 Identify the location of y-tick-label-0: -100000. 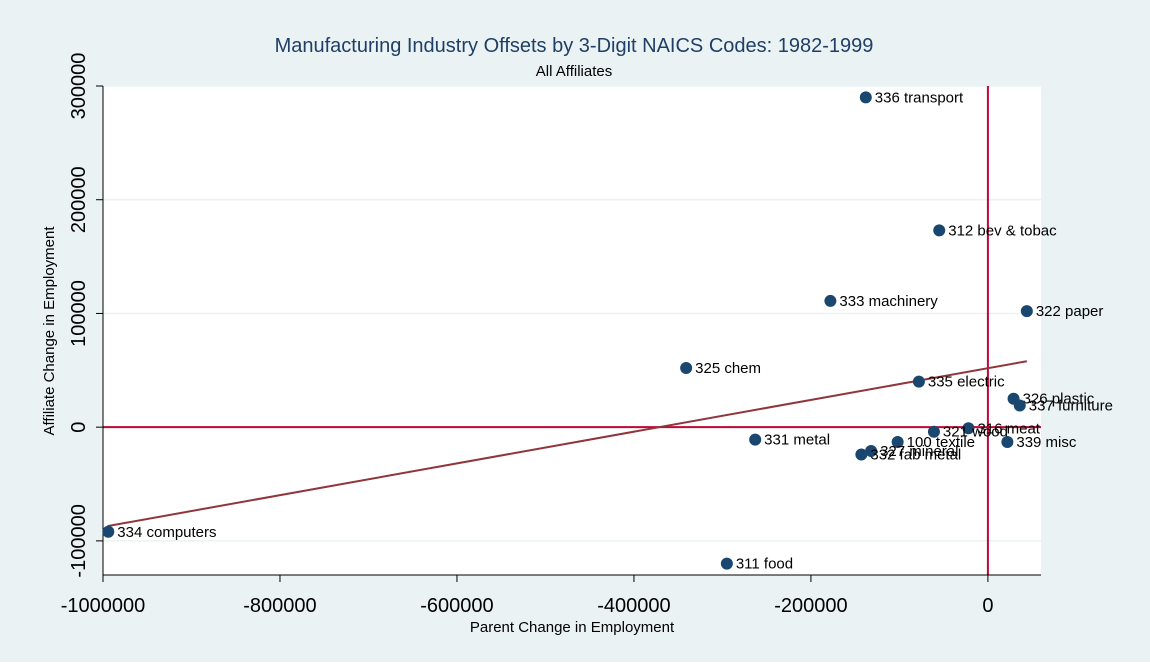
(79, 540).